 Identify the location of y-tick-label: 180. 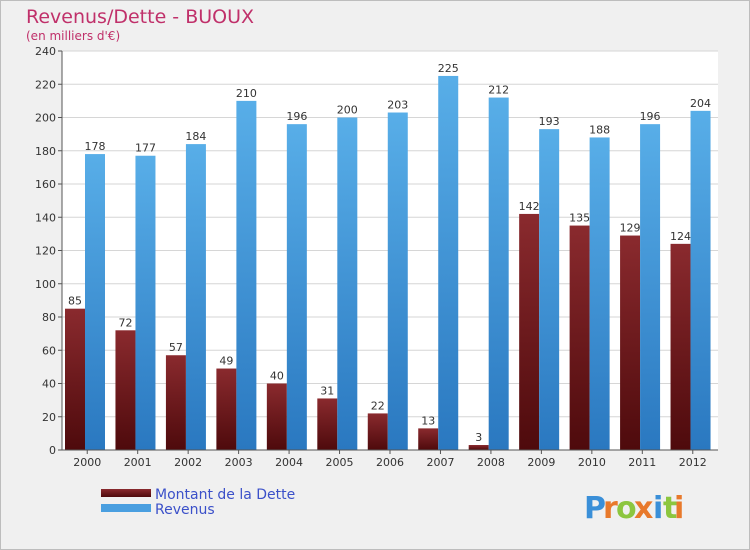
(45, 151).